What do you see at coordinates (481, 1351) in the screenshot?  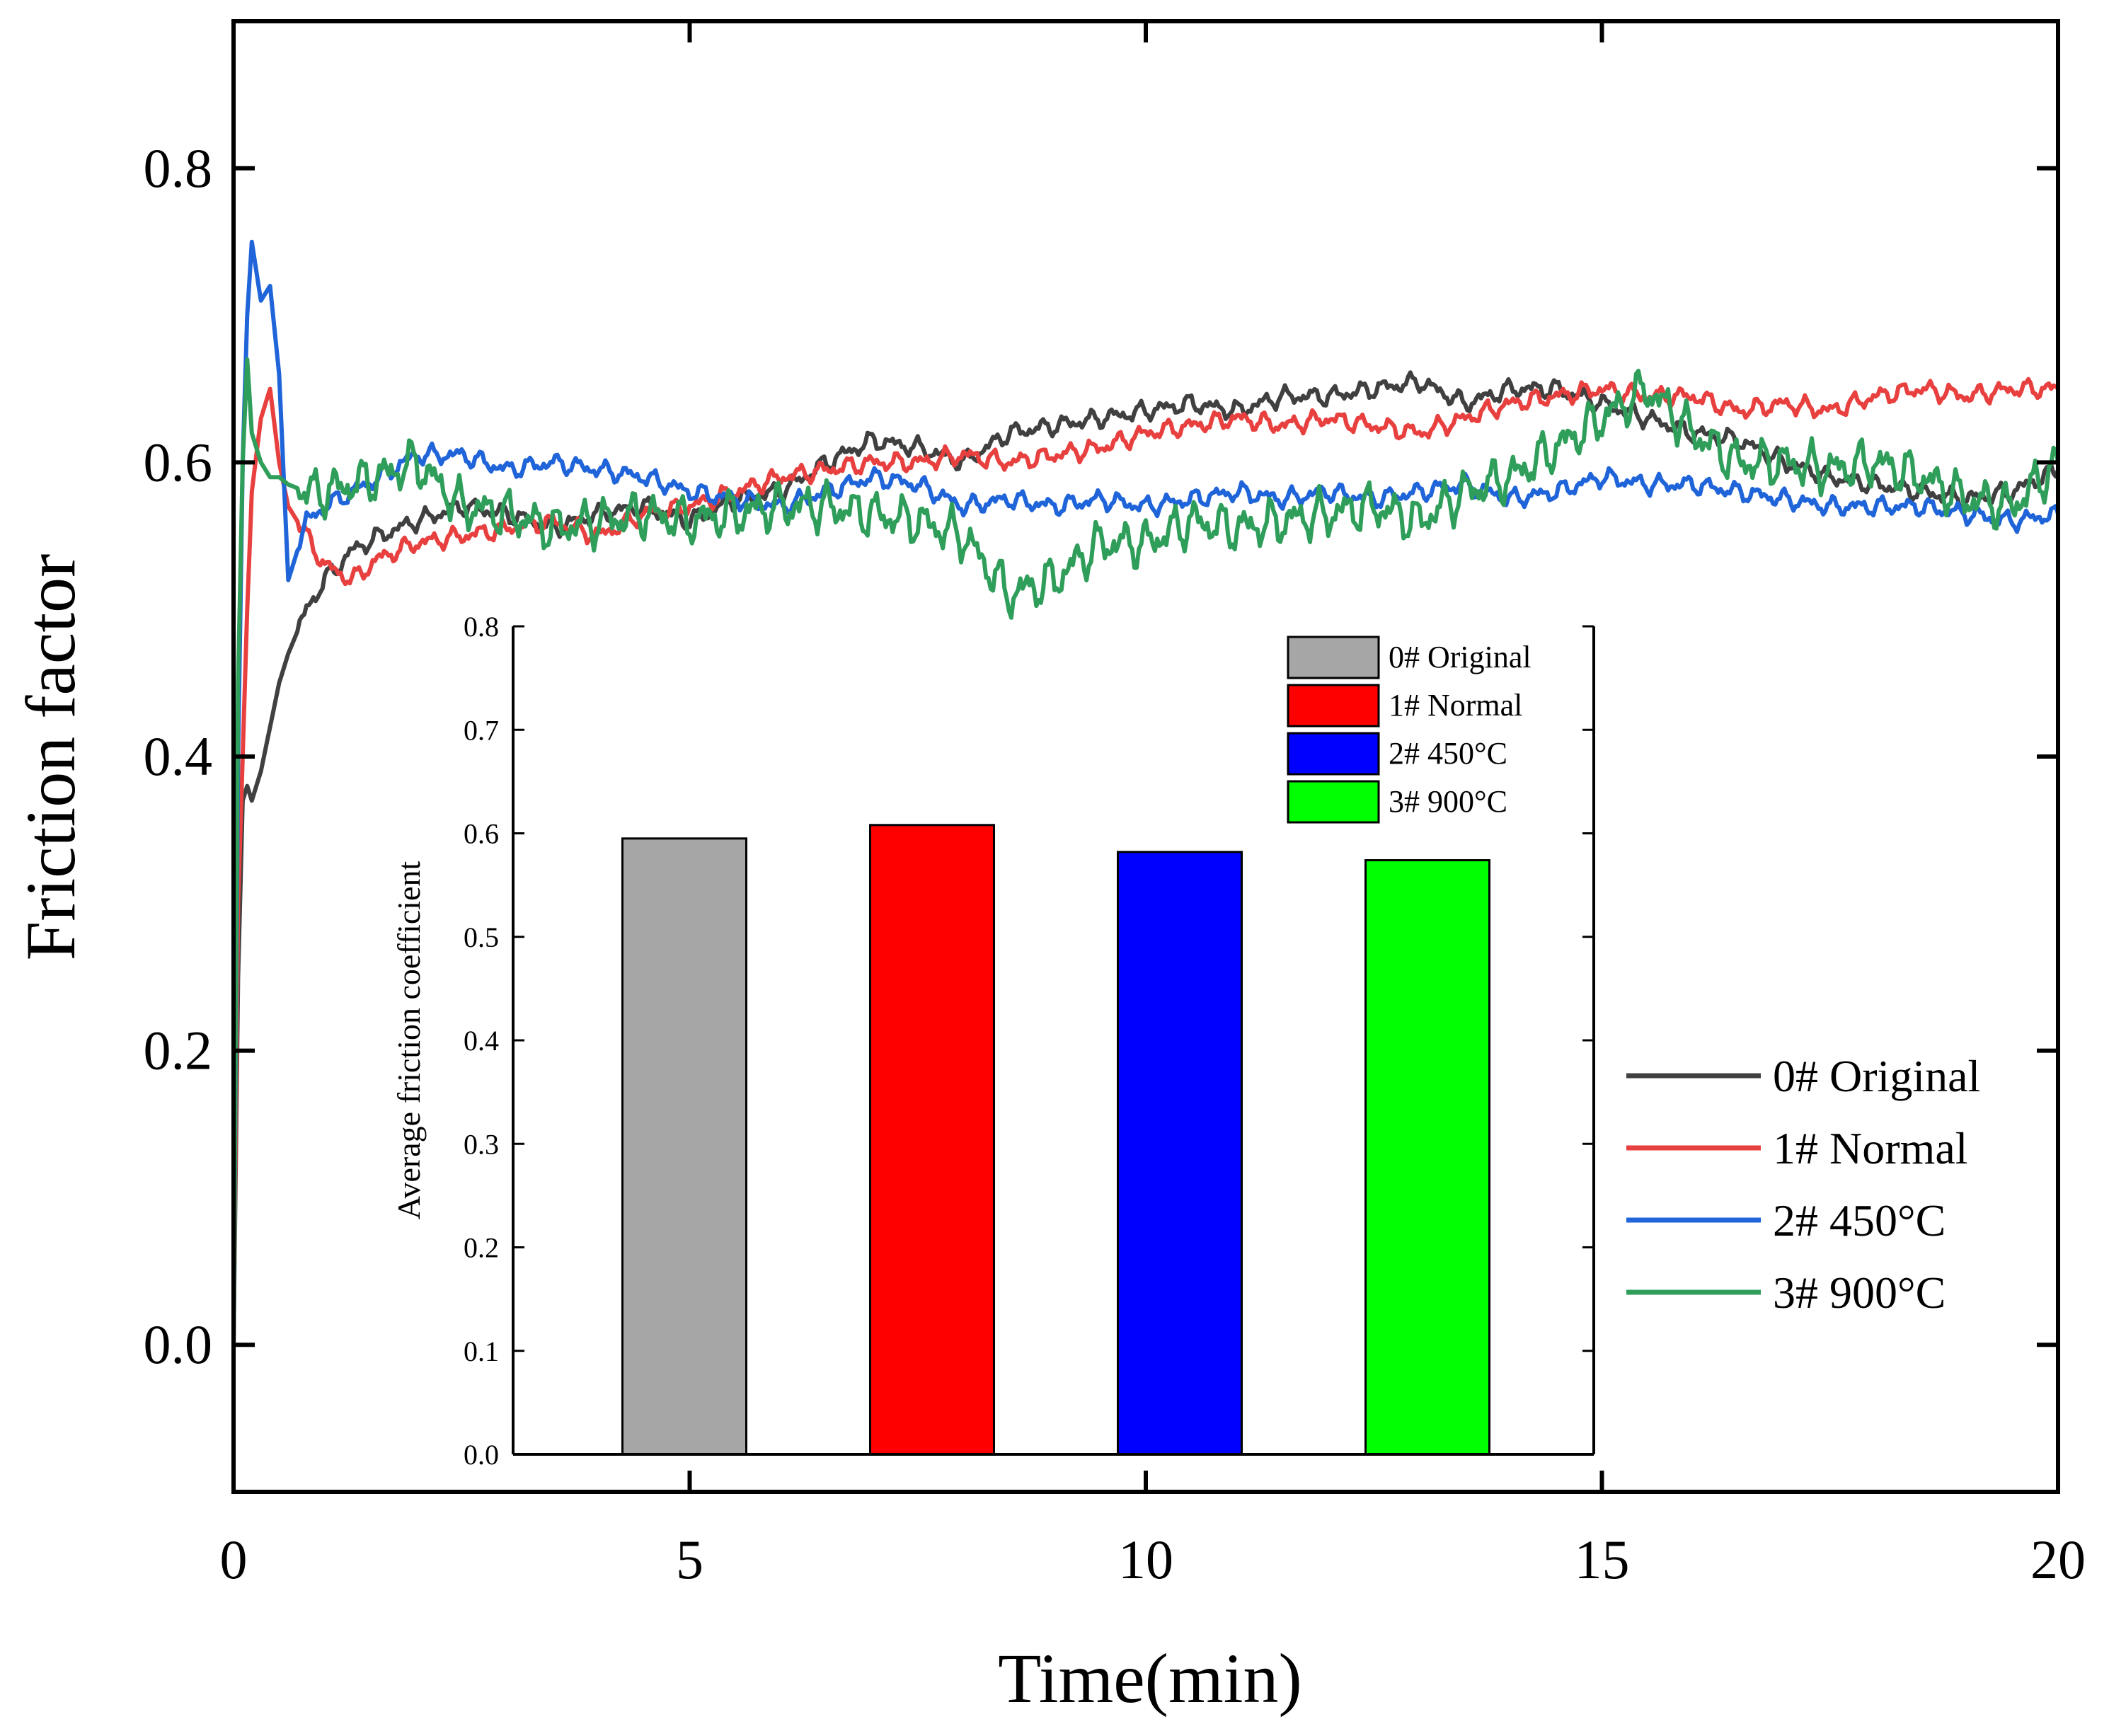 I see `inset-y-tick-label: 0.1` at bounding box center [481, 1351].